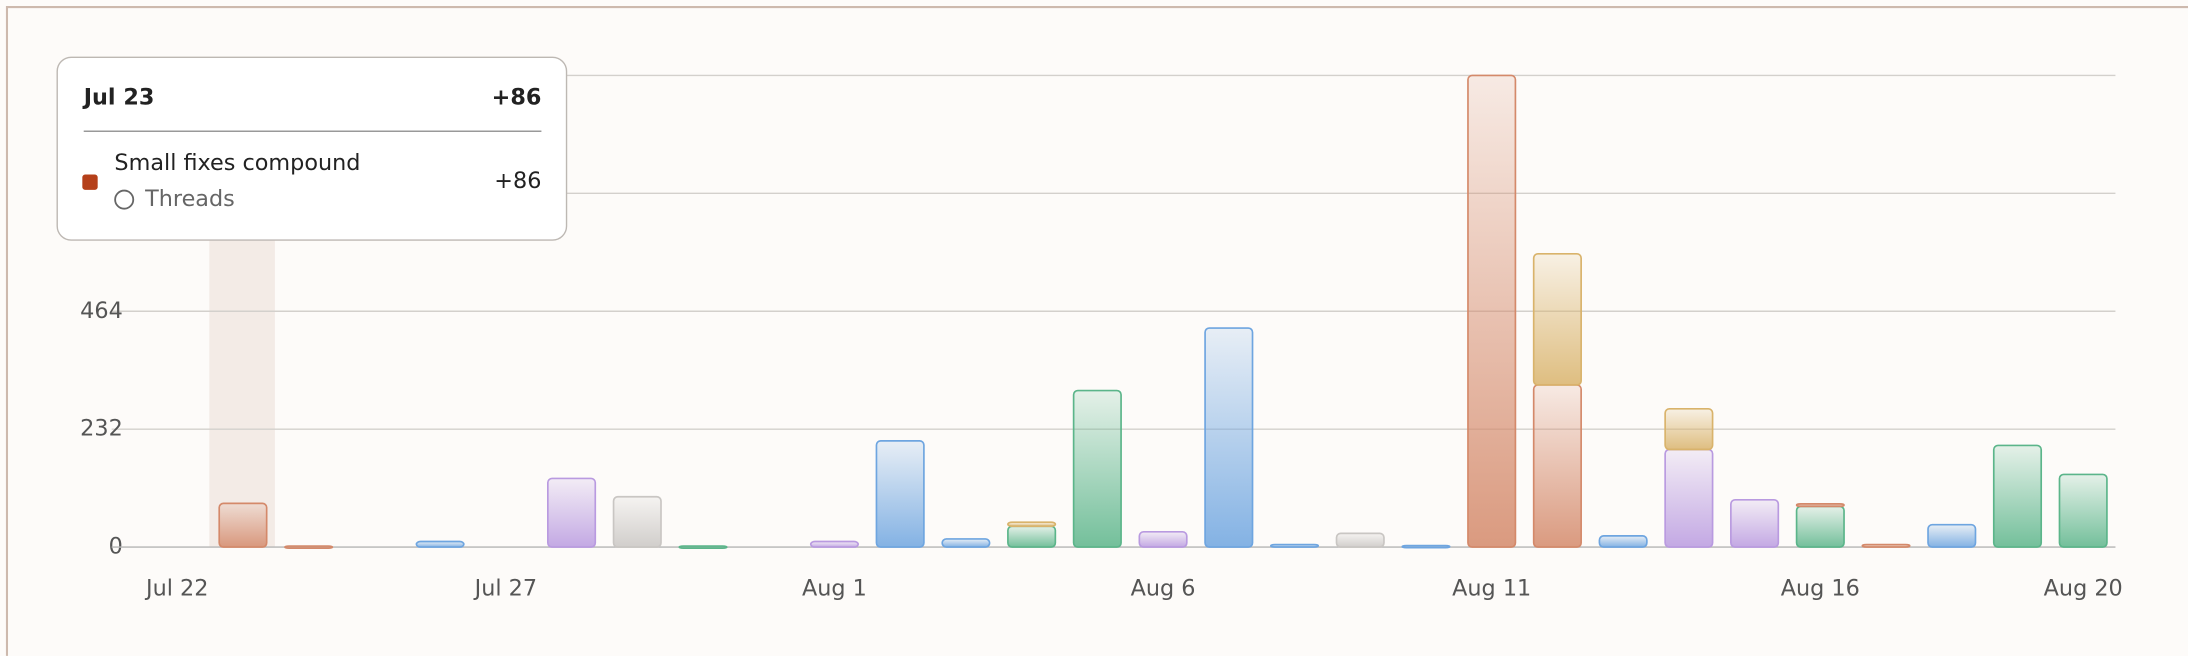  Describe the element at coordinates (505, 588) in the screenshot. I see `x-tick-label: Jul 27` at that location.